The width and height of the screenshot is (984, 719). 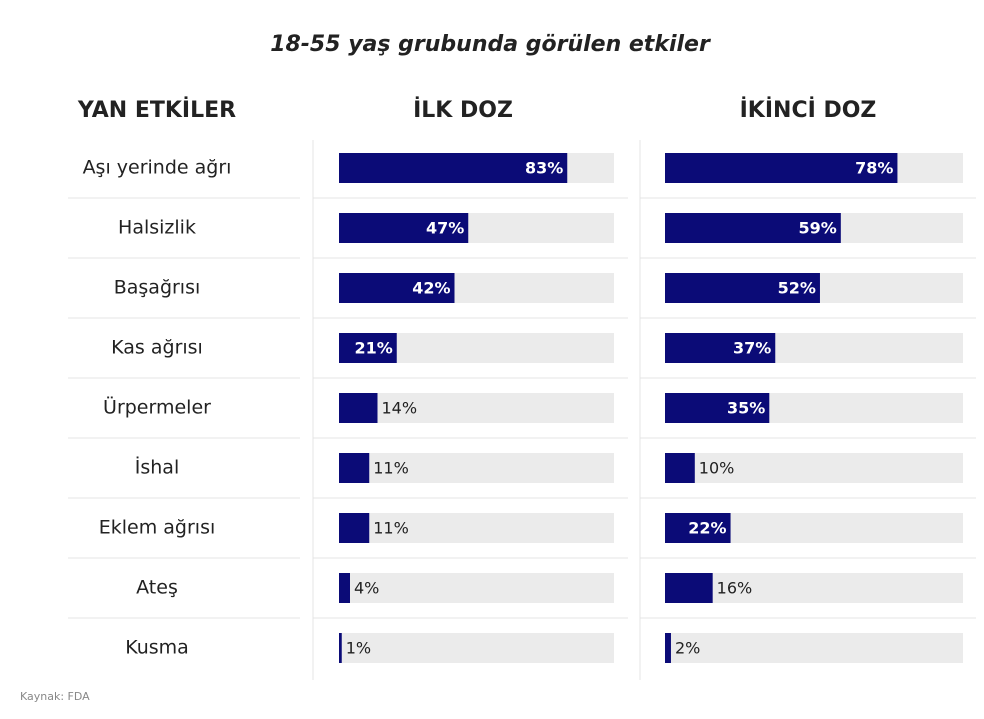 What do you see at coordinates (544, 168) in the screenshot?
I see `value-label: 83%` at bounding box center [544, 168].